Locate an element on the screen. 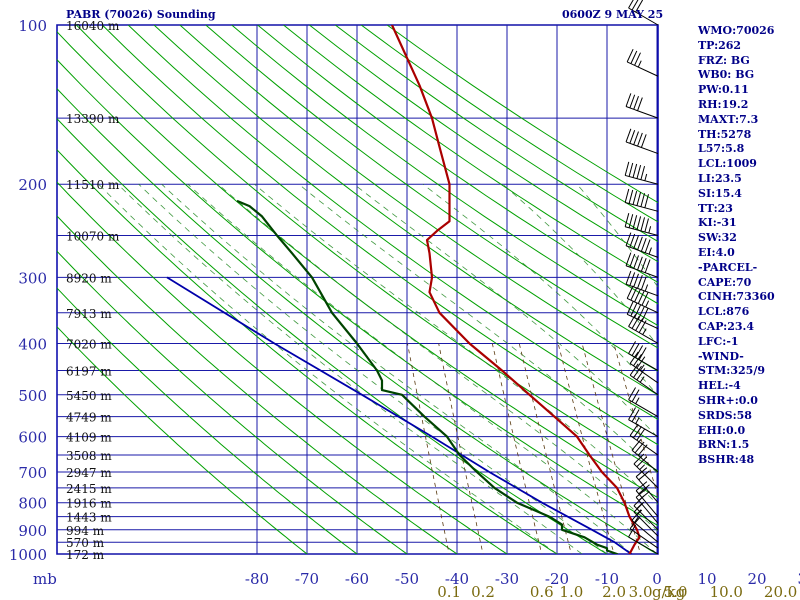 The height and width of the screenshot is (600, 800). height-label: 3508 m is located at coordinates (89, 456).